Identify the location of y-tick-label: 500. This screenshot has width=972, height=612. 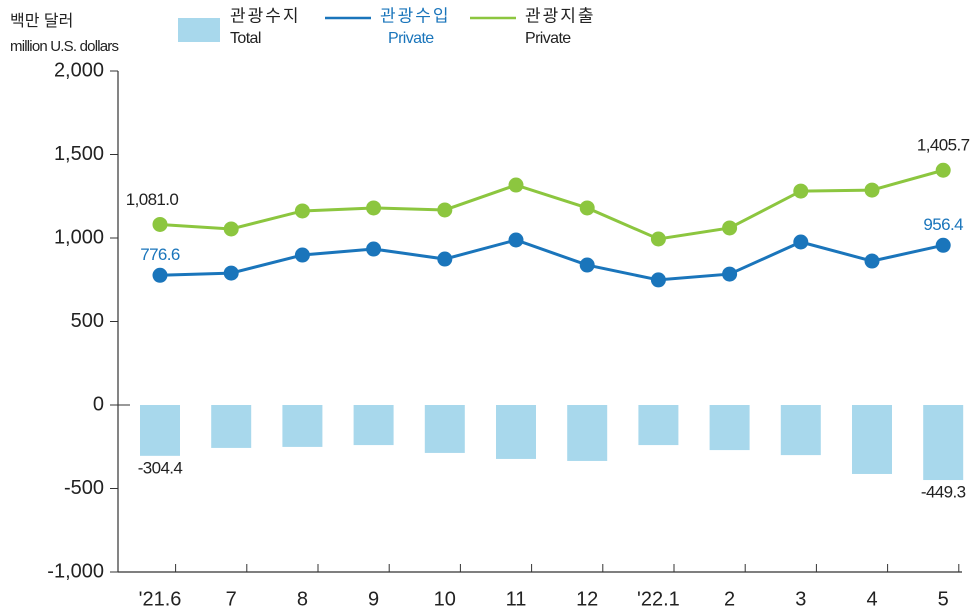
(87, 321).